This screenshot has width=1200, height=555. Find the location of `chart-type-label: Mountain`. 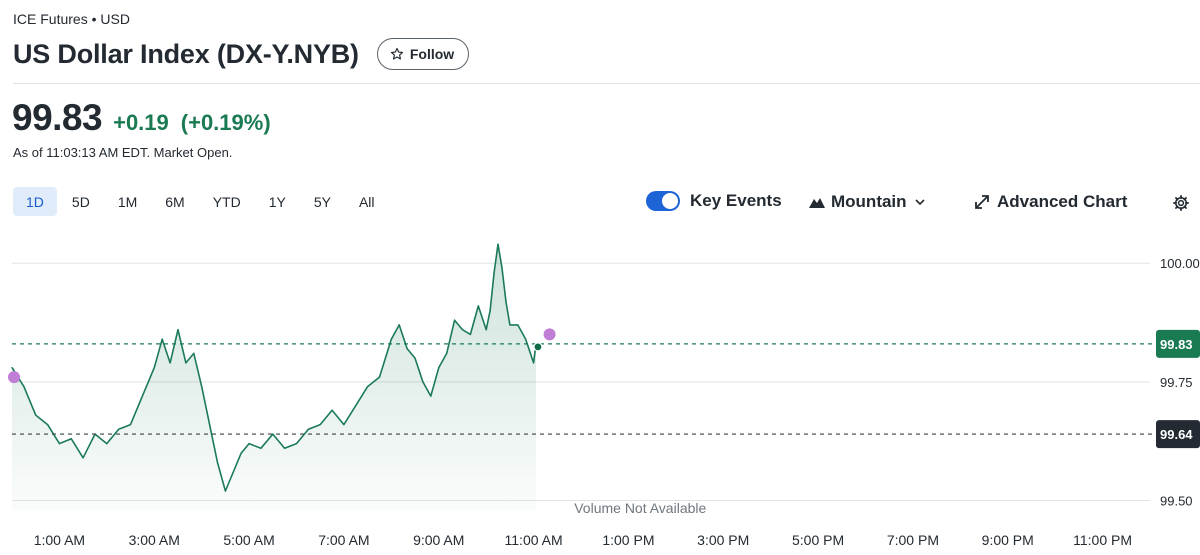

chart-type-label: Mountain is located at coordinates (869, 201).